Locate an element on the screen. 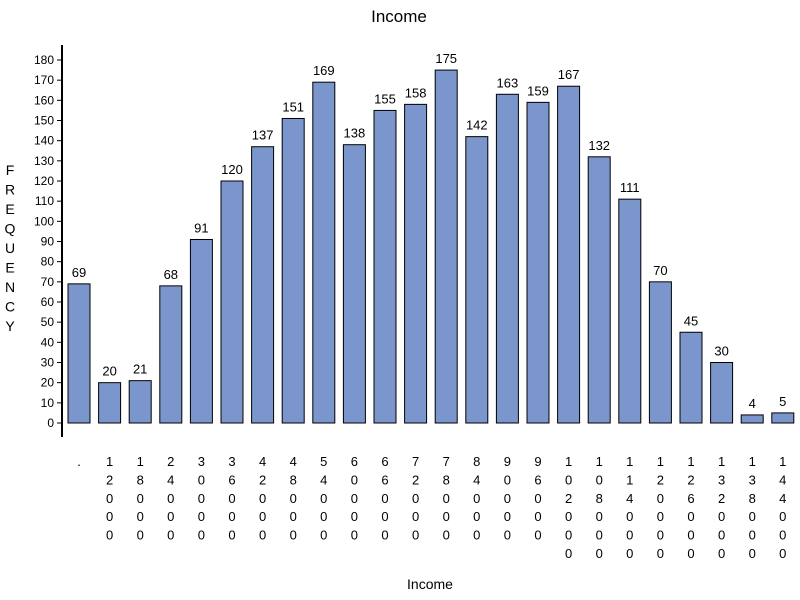 The height and width of the screenshot is (600, 800). data-label-0: 69 is located at coordinates (79, 272).